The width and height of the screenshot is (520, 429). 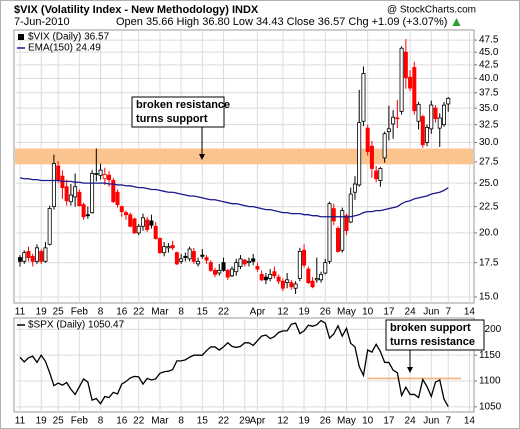 I want to click on annotation-box, so click(x=435, y=335).